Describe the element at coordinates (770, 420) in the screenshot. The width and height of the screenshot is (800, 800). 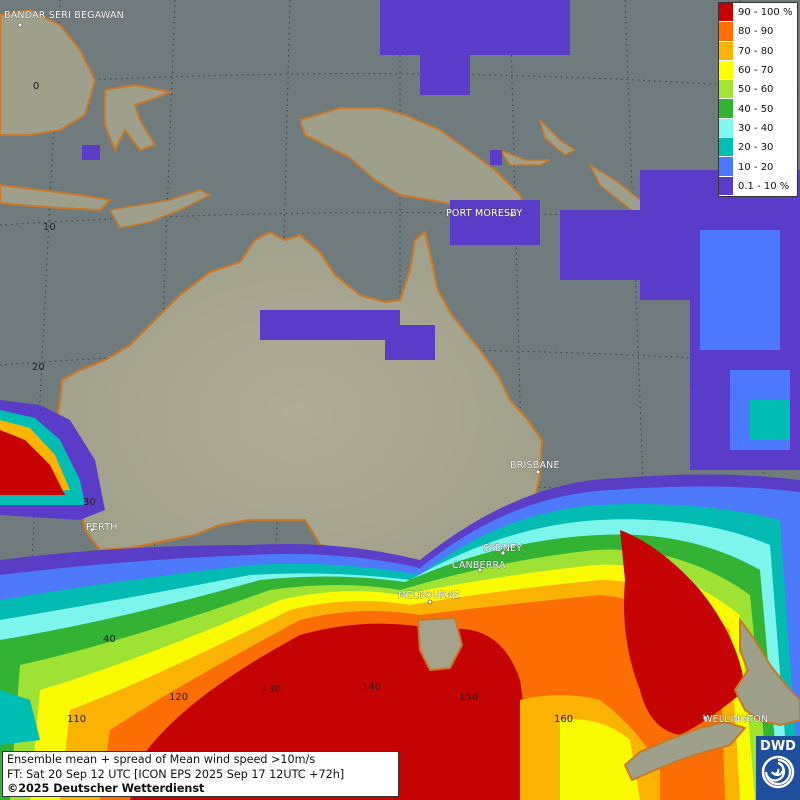
I see `north-overlay-teal` at that location.